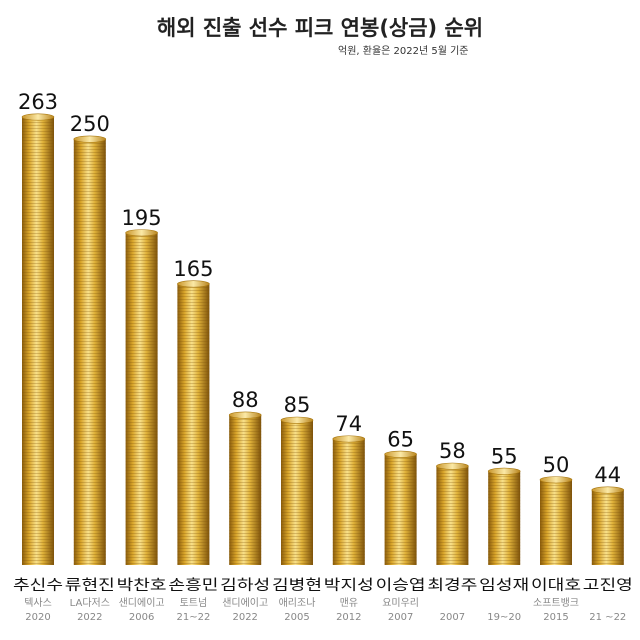 The width and height of the screenshot is (640, 640). What do you see at coordinates (556, 603) in the screenshot?
I see `team-label-11: 소프트뱅크` at bounding box center [556, 603].